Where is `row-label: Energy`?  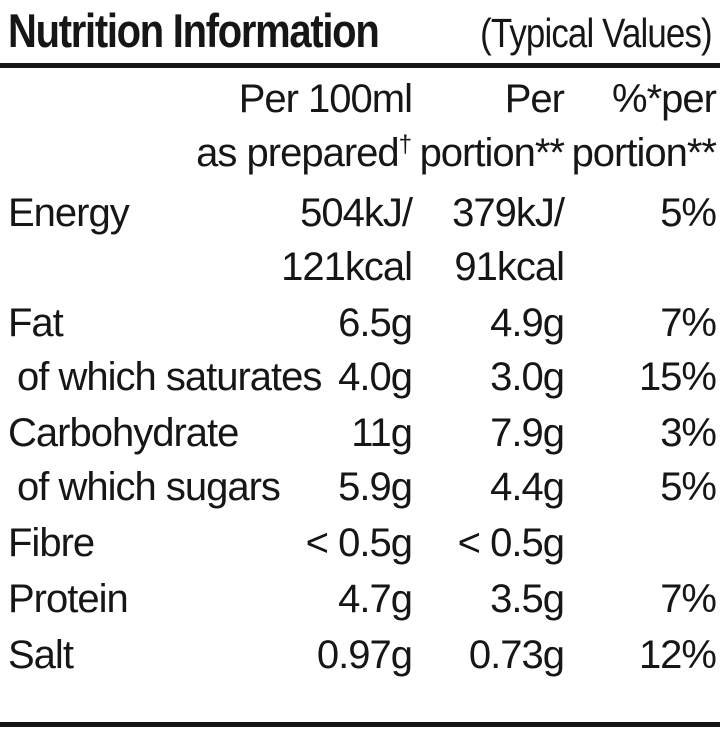
row-label: Energy is located at coordinates (69, 213).